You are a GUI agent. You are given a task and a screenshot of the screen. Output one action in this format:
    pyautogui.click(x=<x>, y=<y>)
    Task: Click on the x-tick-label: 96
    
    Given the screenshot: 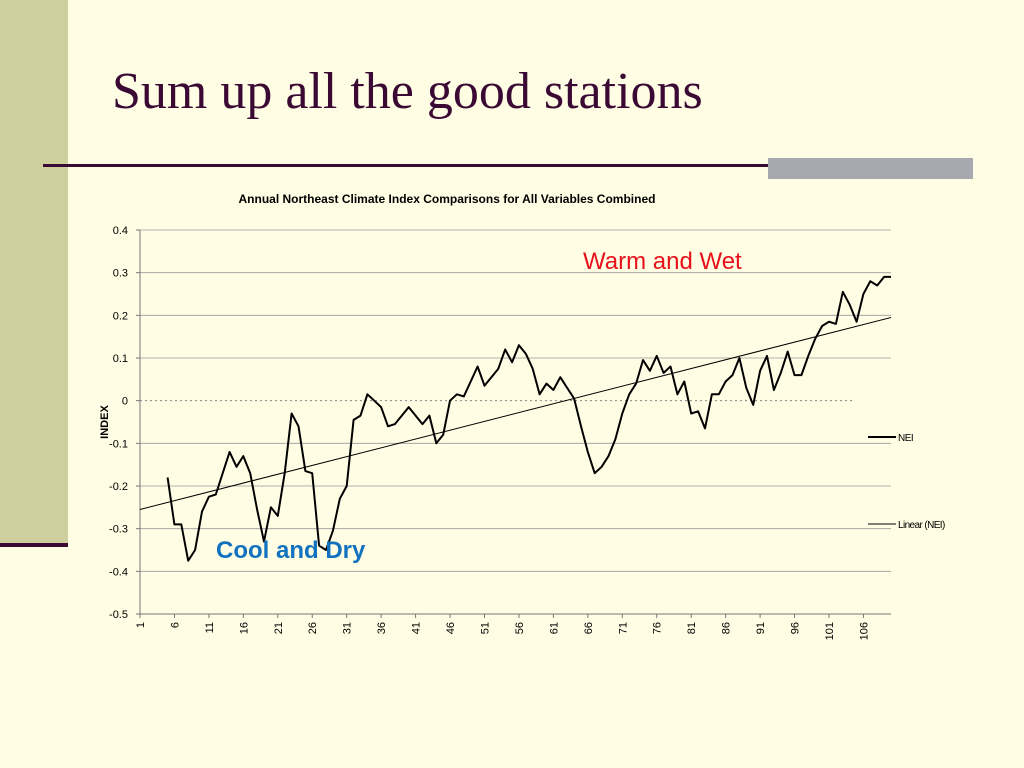 What is the action you would take?
    pyautogui.click(x=796, y=628)
    